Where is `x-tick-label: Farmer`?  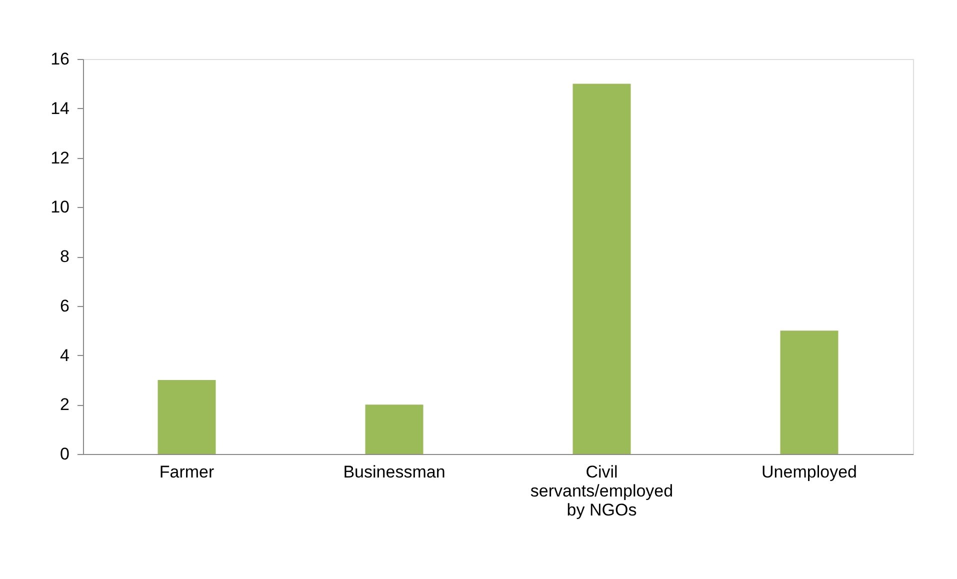
x-tick-label: Farmer is located at coordinates (186, 472).